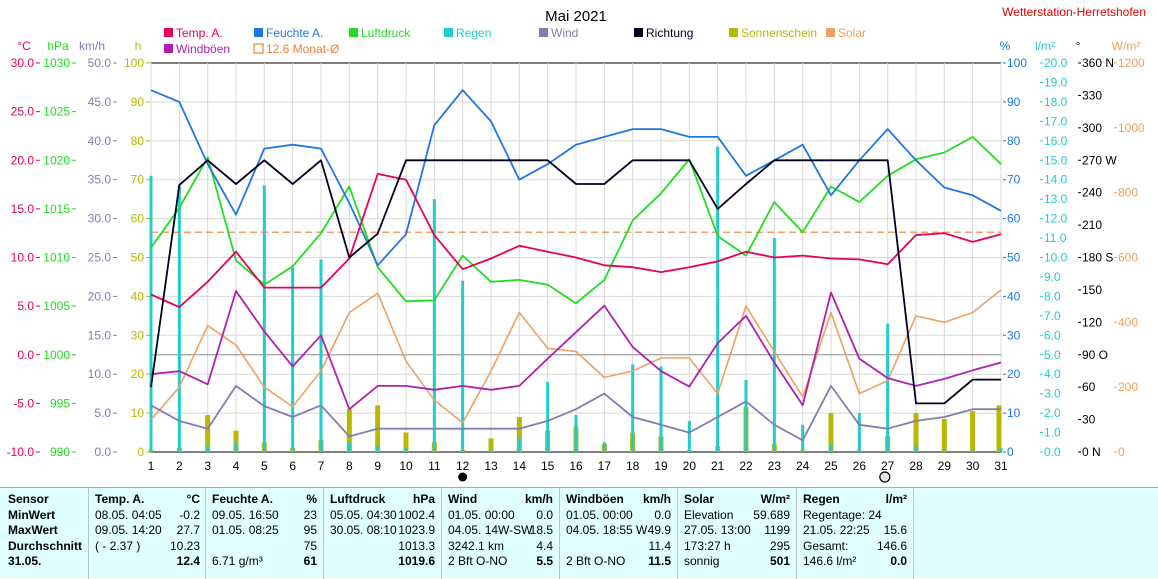  Describe the element at coordinates (1014, 180) in the screenshot. I see `humidity-axis-tick-label: 70` at that location.